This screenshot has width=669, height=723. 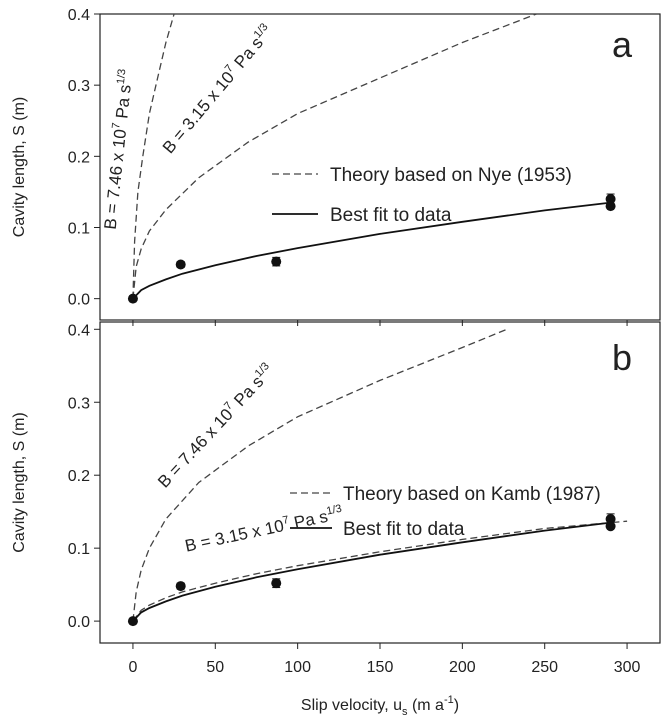 I want to click on x-axis-label-part: -1, so click(x=449, y=700).